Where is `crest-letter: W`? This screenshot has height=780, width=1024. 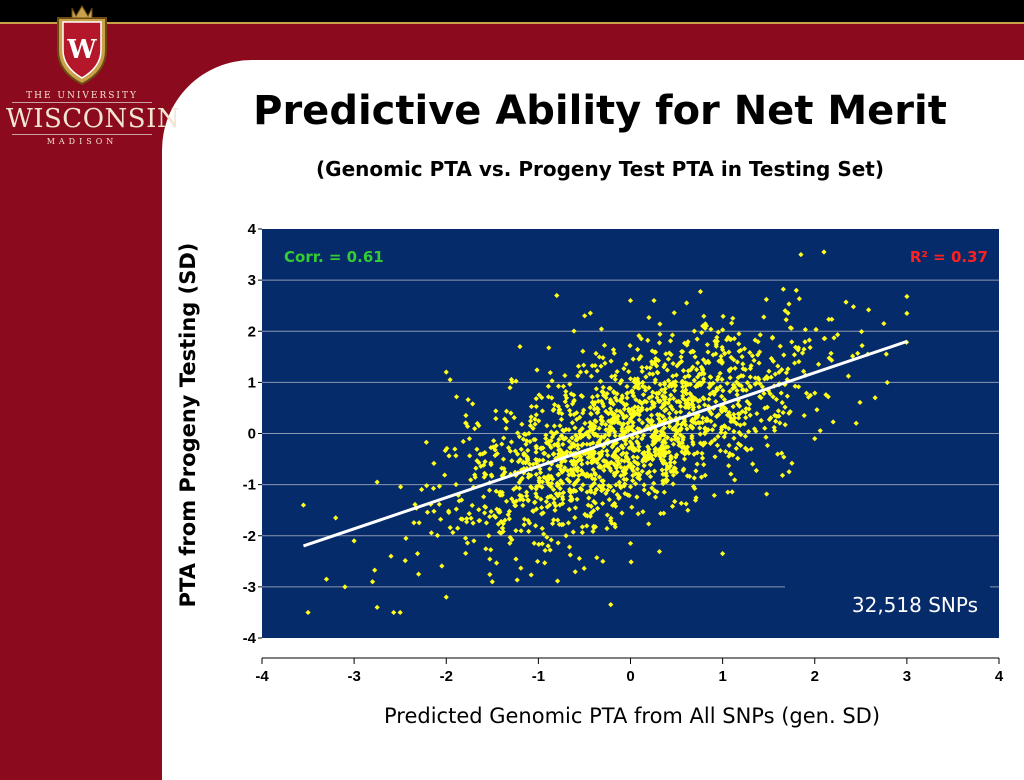
crest-letter: W is located at coordinates (81, 50).